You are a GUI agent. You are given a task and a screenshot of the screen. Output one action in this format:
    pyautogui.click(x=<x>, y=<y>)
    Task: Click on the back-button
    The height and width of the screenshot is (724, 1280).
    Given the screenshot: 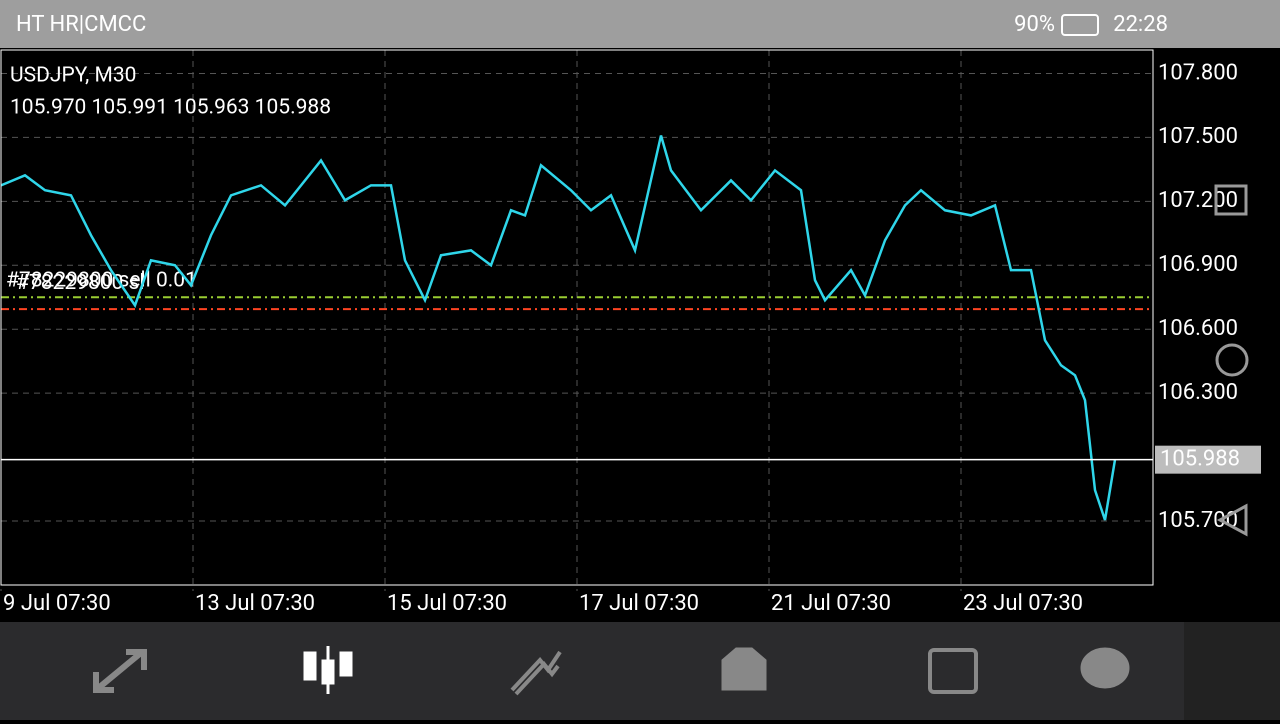 What is the action you would take?
    pyautogui.click(x=1232, y=520)
    